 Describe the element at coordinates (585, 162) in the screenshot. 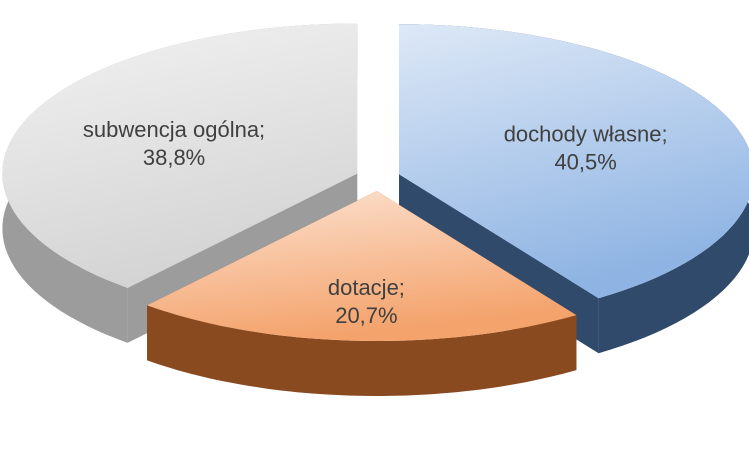

I see `value-label: 40,5%` at that location.